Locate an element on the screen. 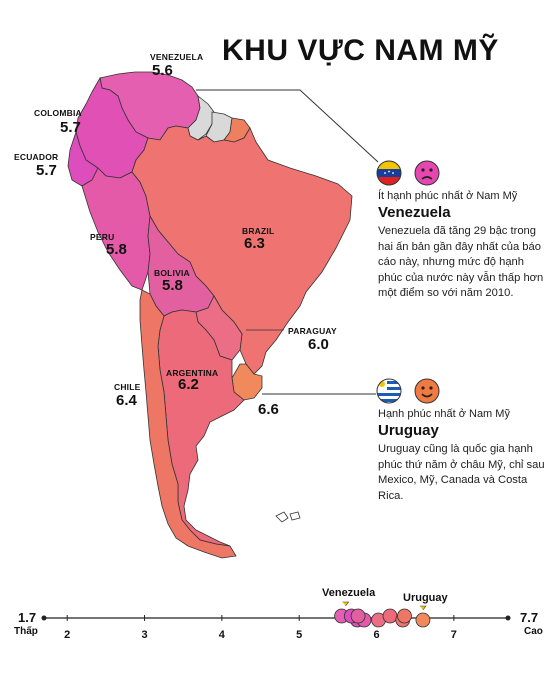 This screenshot has width=560, height=700. country-chile is located at coordinates (188, 424).